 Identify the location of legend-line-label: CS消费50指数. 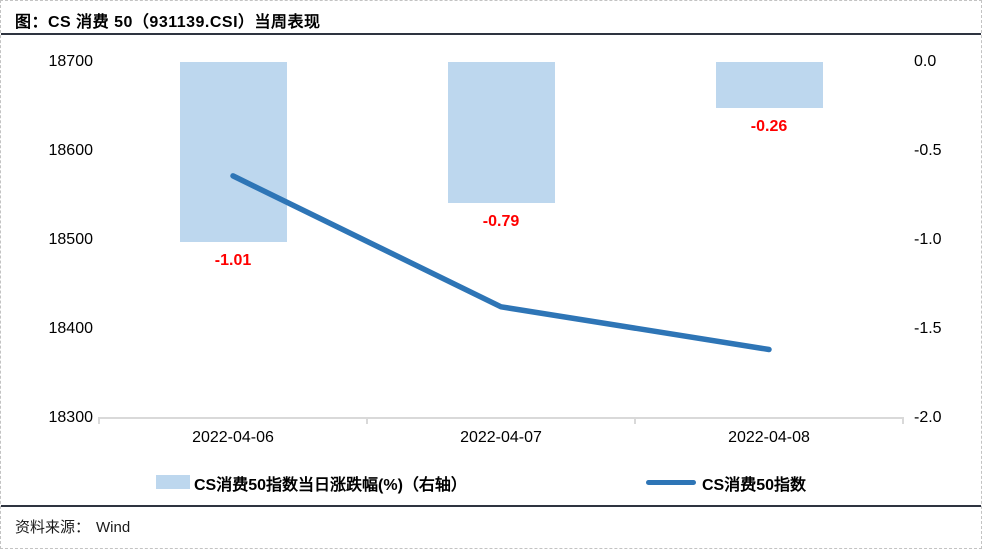
(754, 485).